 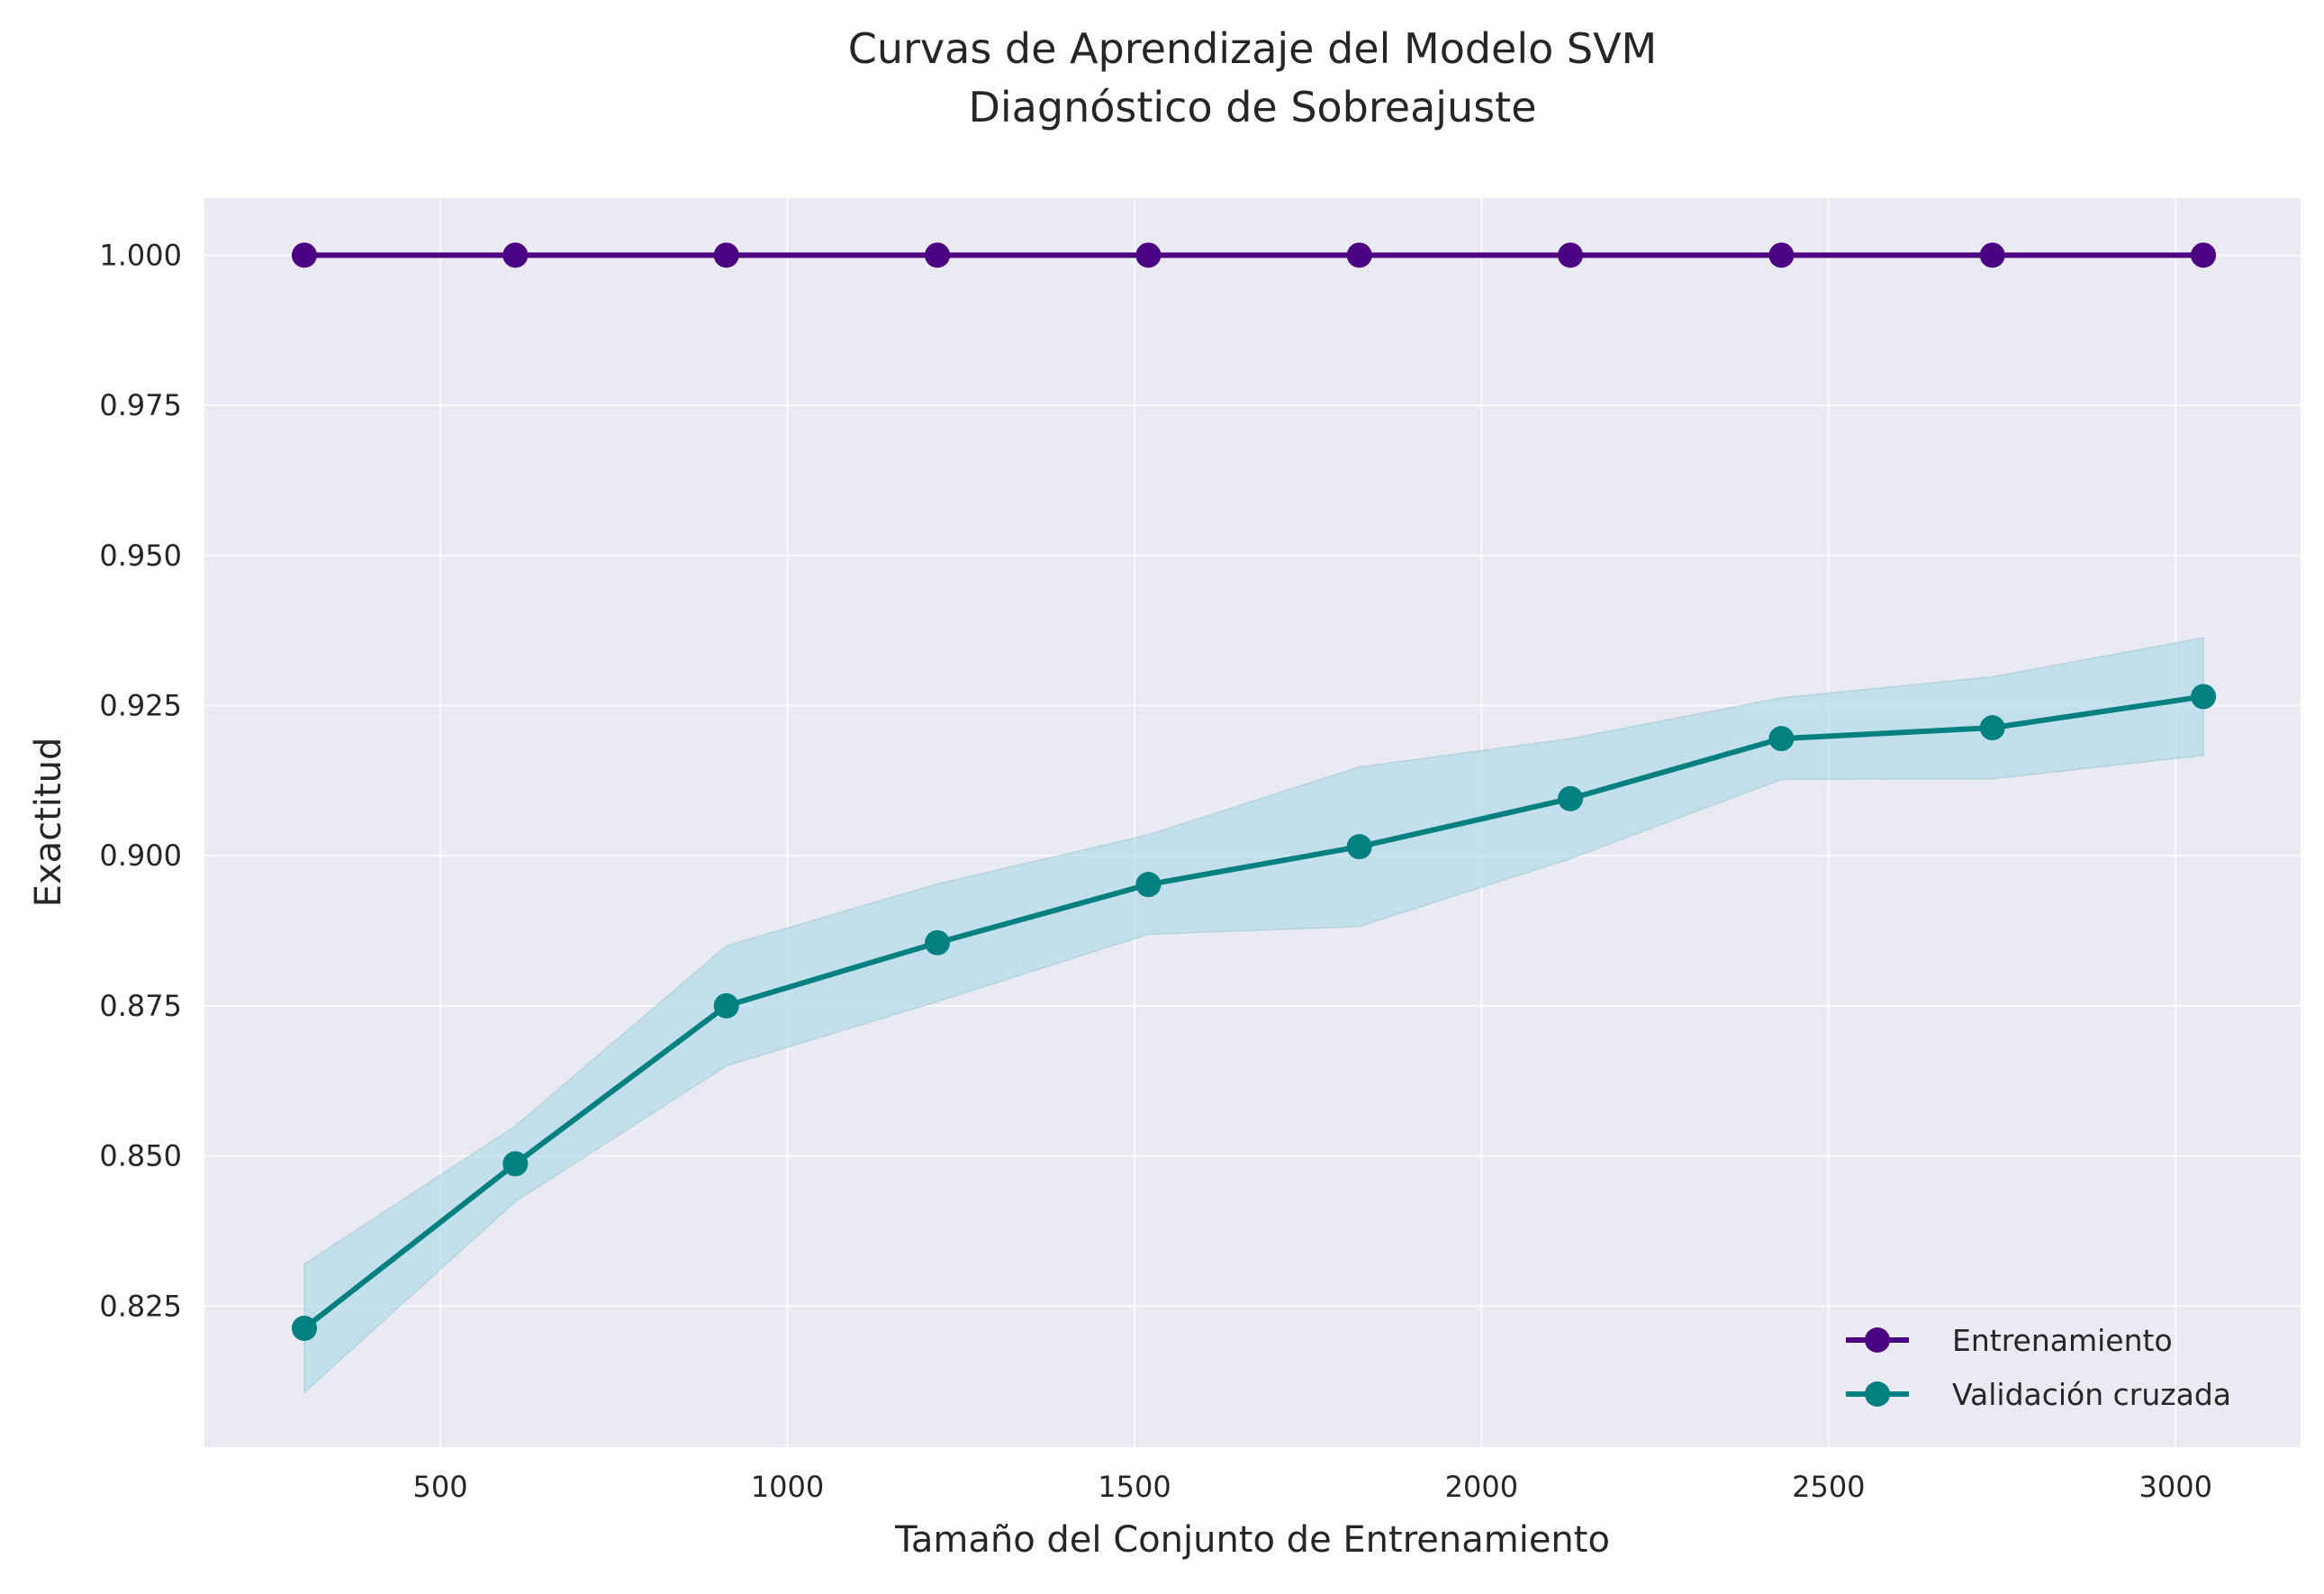 What do you see at coordinates (1481, 1487) in the screenshot?
I see `x-tick-label: 2000` at bounding box center [1481, 1487].